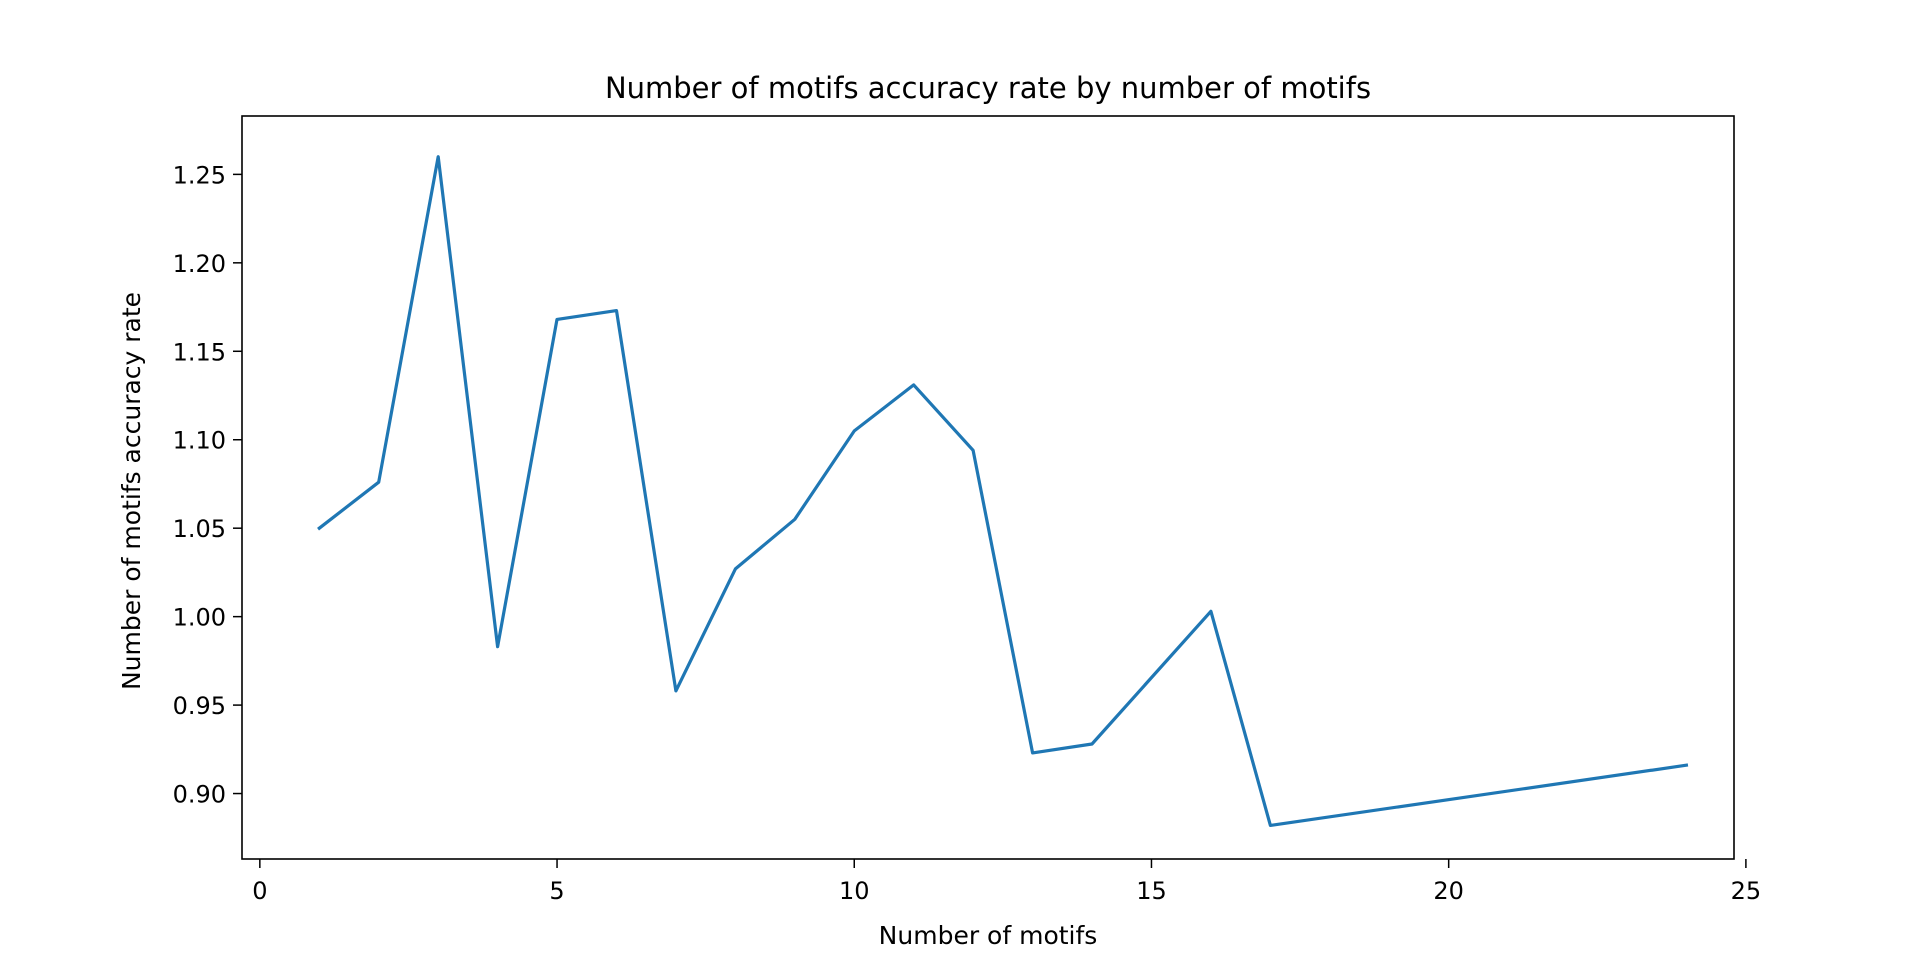 The image size is (1912, 960). What do you see at coordinates (131, 491) in the screenshot?
I see `y-axis-label: Number of motifs accuracy rate` at bounding box center [131, 491].